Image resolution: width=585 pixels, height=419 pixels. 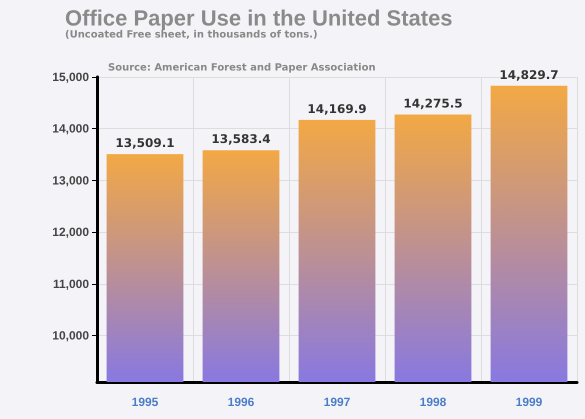 I want to click on x-tick-label: 1998, so click(x=433, y=402).